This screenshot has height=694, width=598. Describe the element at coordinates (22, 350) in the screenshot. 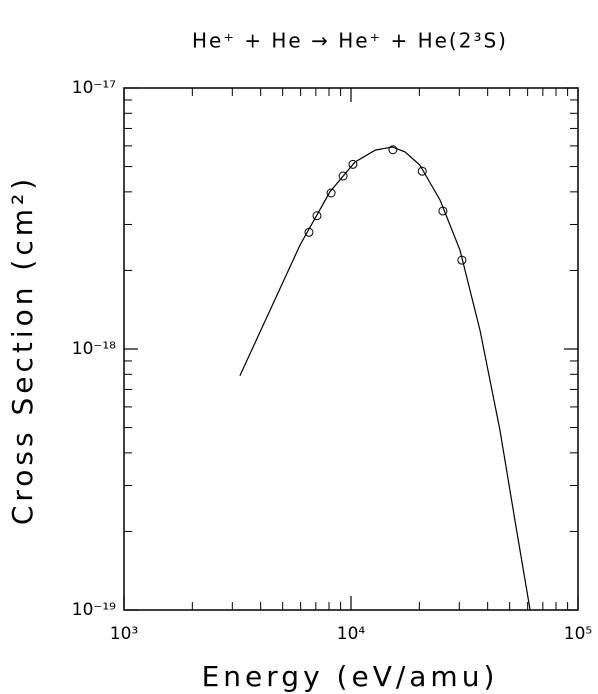

I see `y-axis-label: Cross Section (cm²)` at that location.